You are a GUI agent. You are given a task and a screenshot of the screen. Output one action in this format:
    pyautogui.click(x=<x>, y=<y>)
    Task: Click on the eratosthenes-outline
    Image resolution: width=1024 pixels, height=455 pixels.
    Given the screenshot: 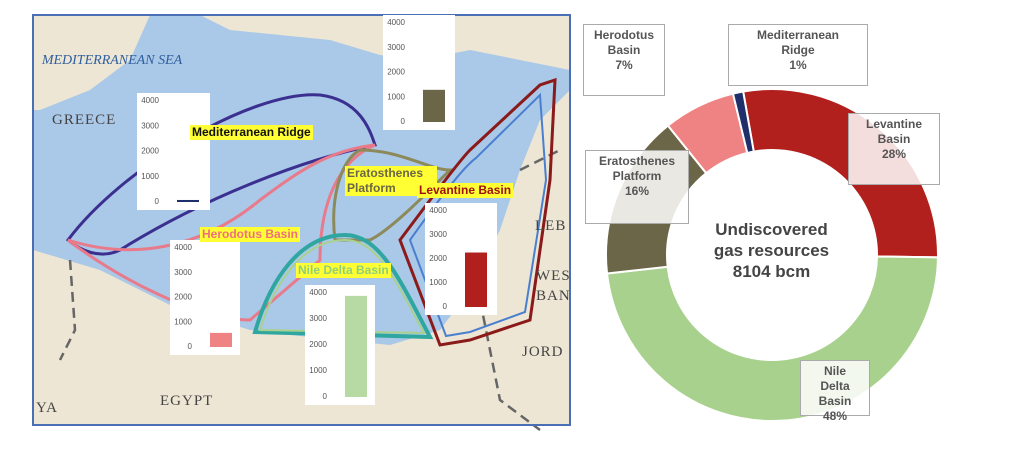 What is the action you would take?
    pyautogui.click(x=393, y=195)
    